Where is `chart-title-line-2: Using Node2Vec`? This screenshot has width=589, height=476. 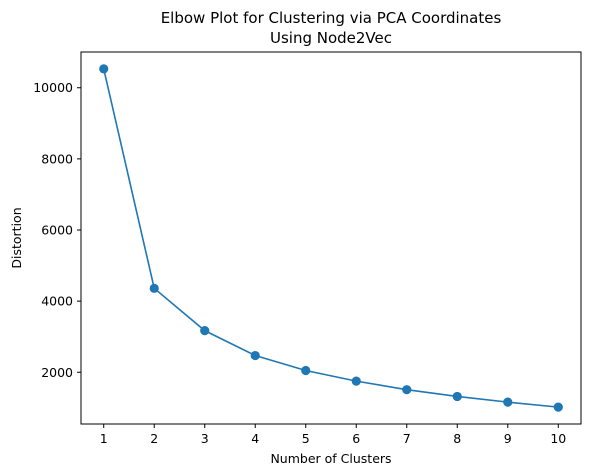
chart-title-line-2: Using Node2Vec is located at coordinates (331, 38).